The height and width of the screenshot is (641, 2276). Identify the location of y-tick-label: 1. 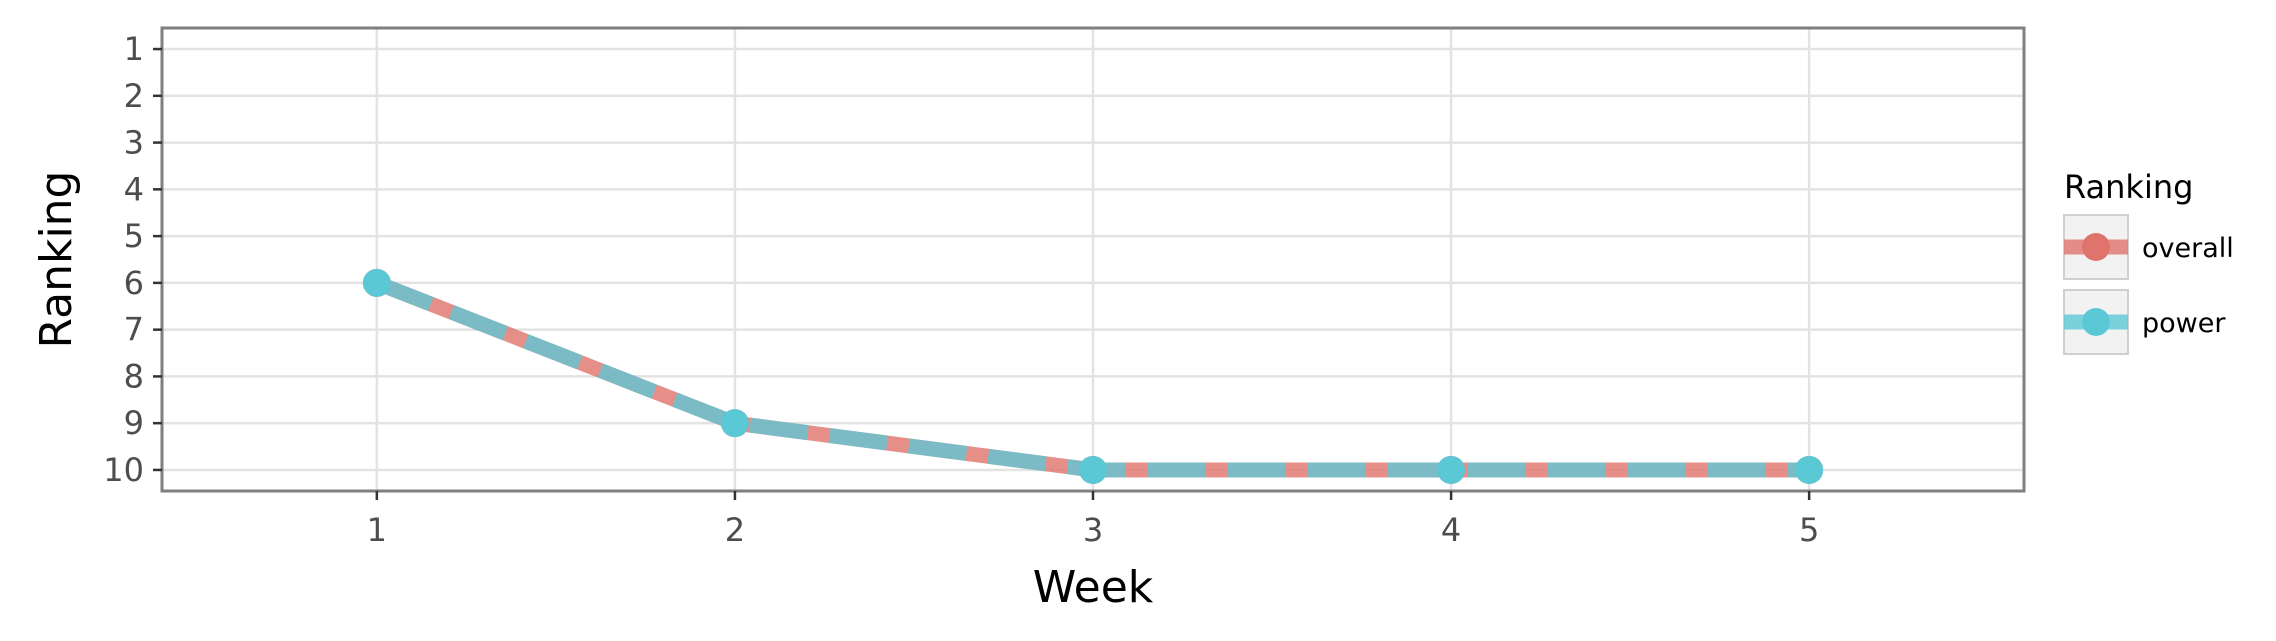
(134, 49).